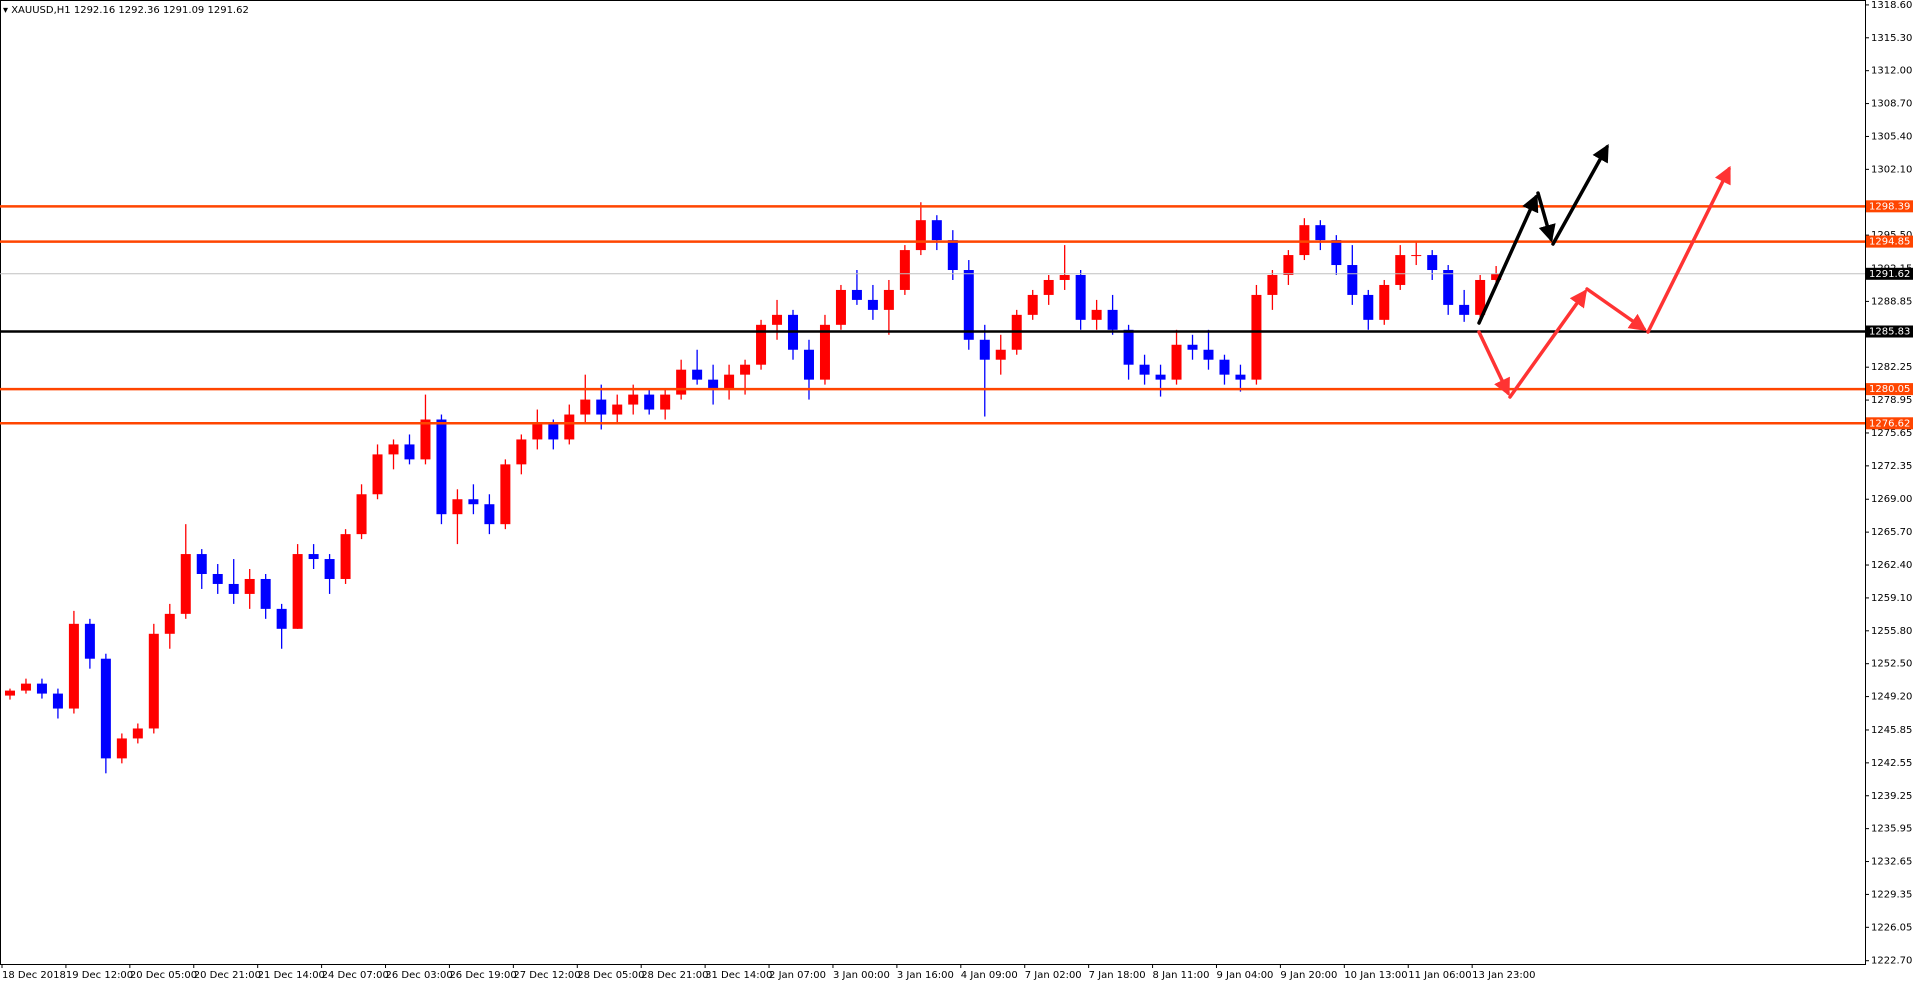  I want to click on header-icon: ▾, so click(7, 10).